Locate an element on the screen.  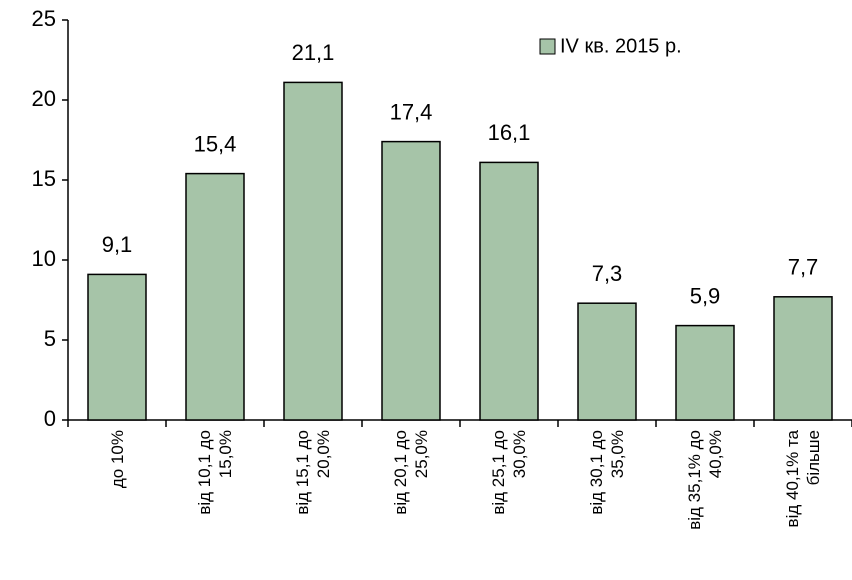
y-tick-label: 25 is located at coordinates (44, 18).